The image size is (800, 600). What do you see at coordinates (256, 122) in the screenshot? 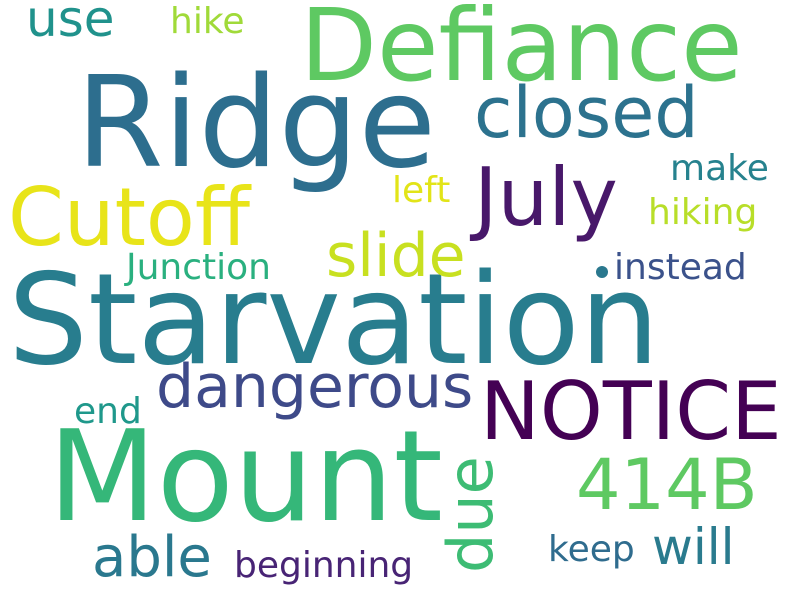
I see `word-ridge: Ridge` at bounding box center [256, 122].